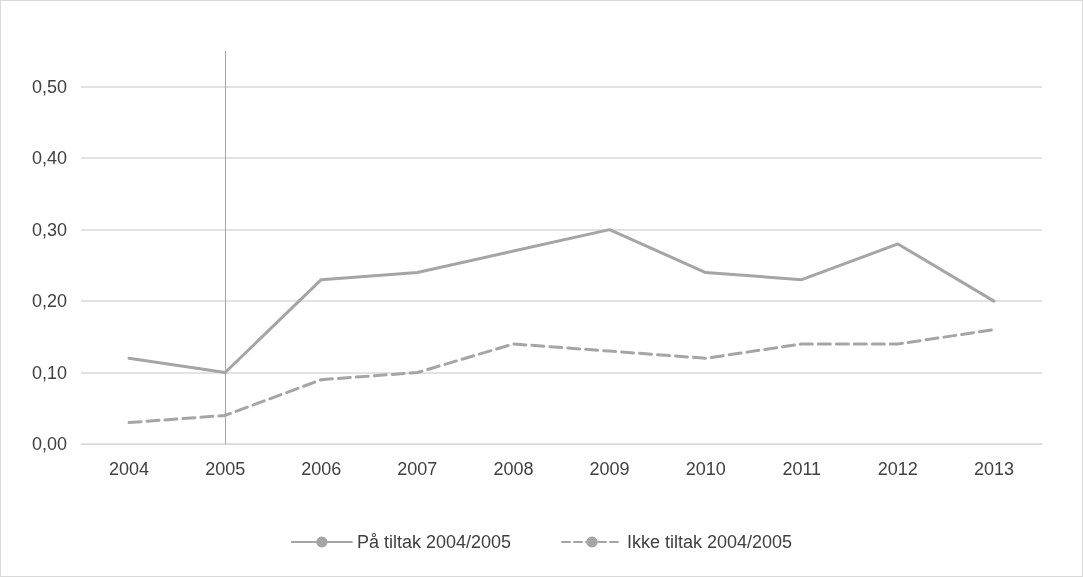 The image size is (1083, 577). Describe the element at coordinates (513, 469) in the screenshot. I see `x-tick-label: 2008` at that location.